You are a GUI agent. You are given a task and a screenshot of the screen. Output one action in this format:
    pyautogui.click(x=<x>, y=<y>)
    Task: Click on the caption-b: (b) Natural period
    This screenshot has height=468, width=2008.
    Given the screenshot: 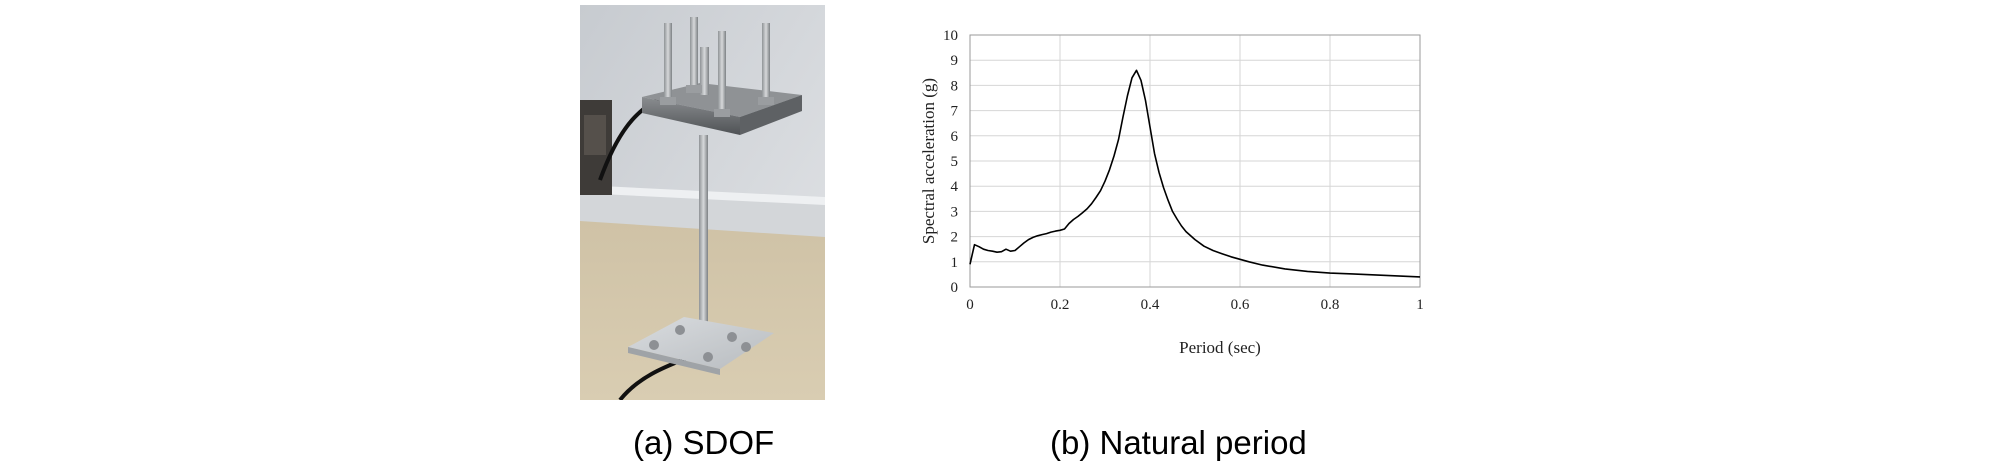 What is the action you would take?
    pyautogui.click(x=1178, y=442)
    